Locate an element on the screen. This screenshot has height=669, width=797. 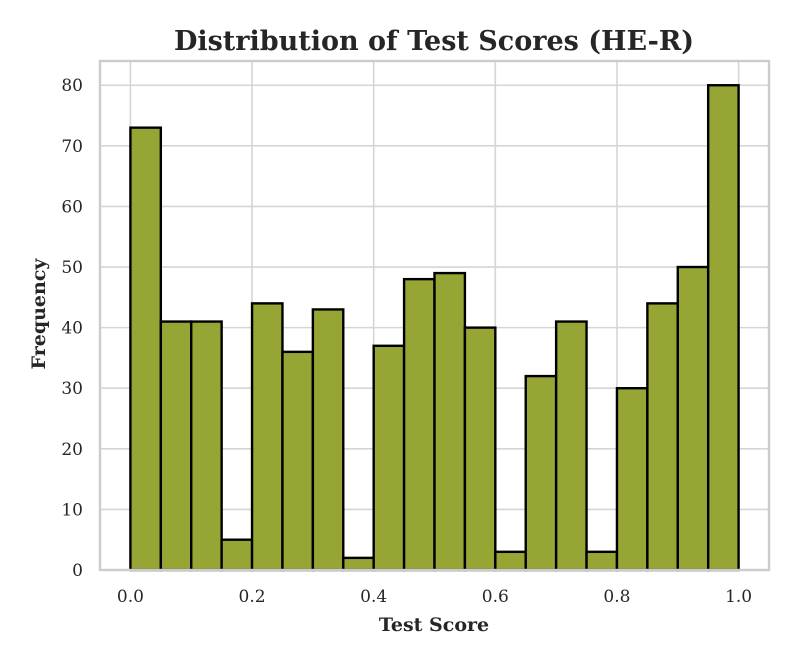
y-tick-label: 80 is located at coordinates (72, 86).